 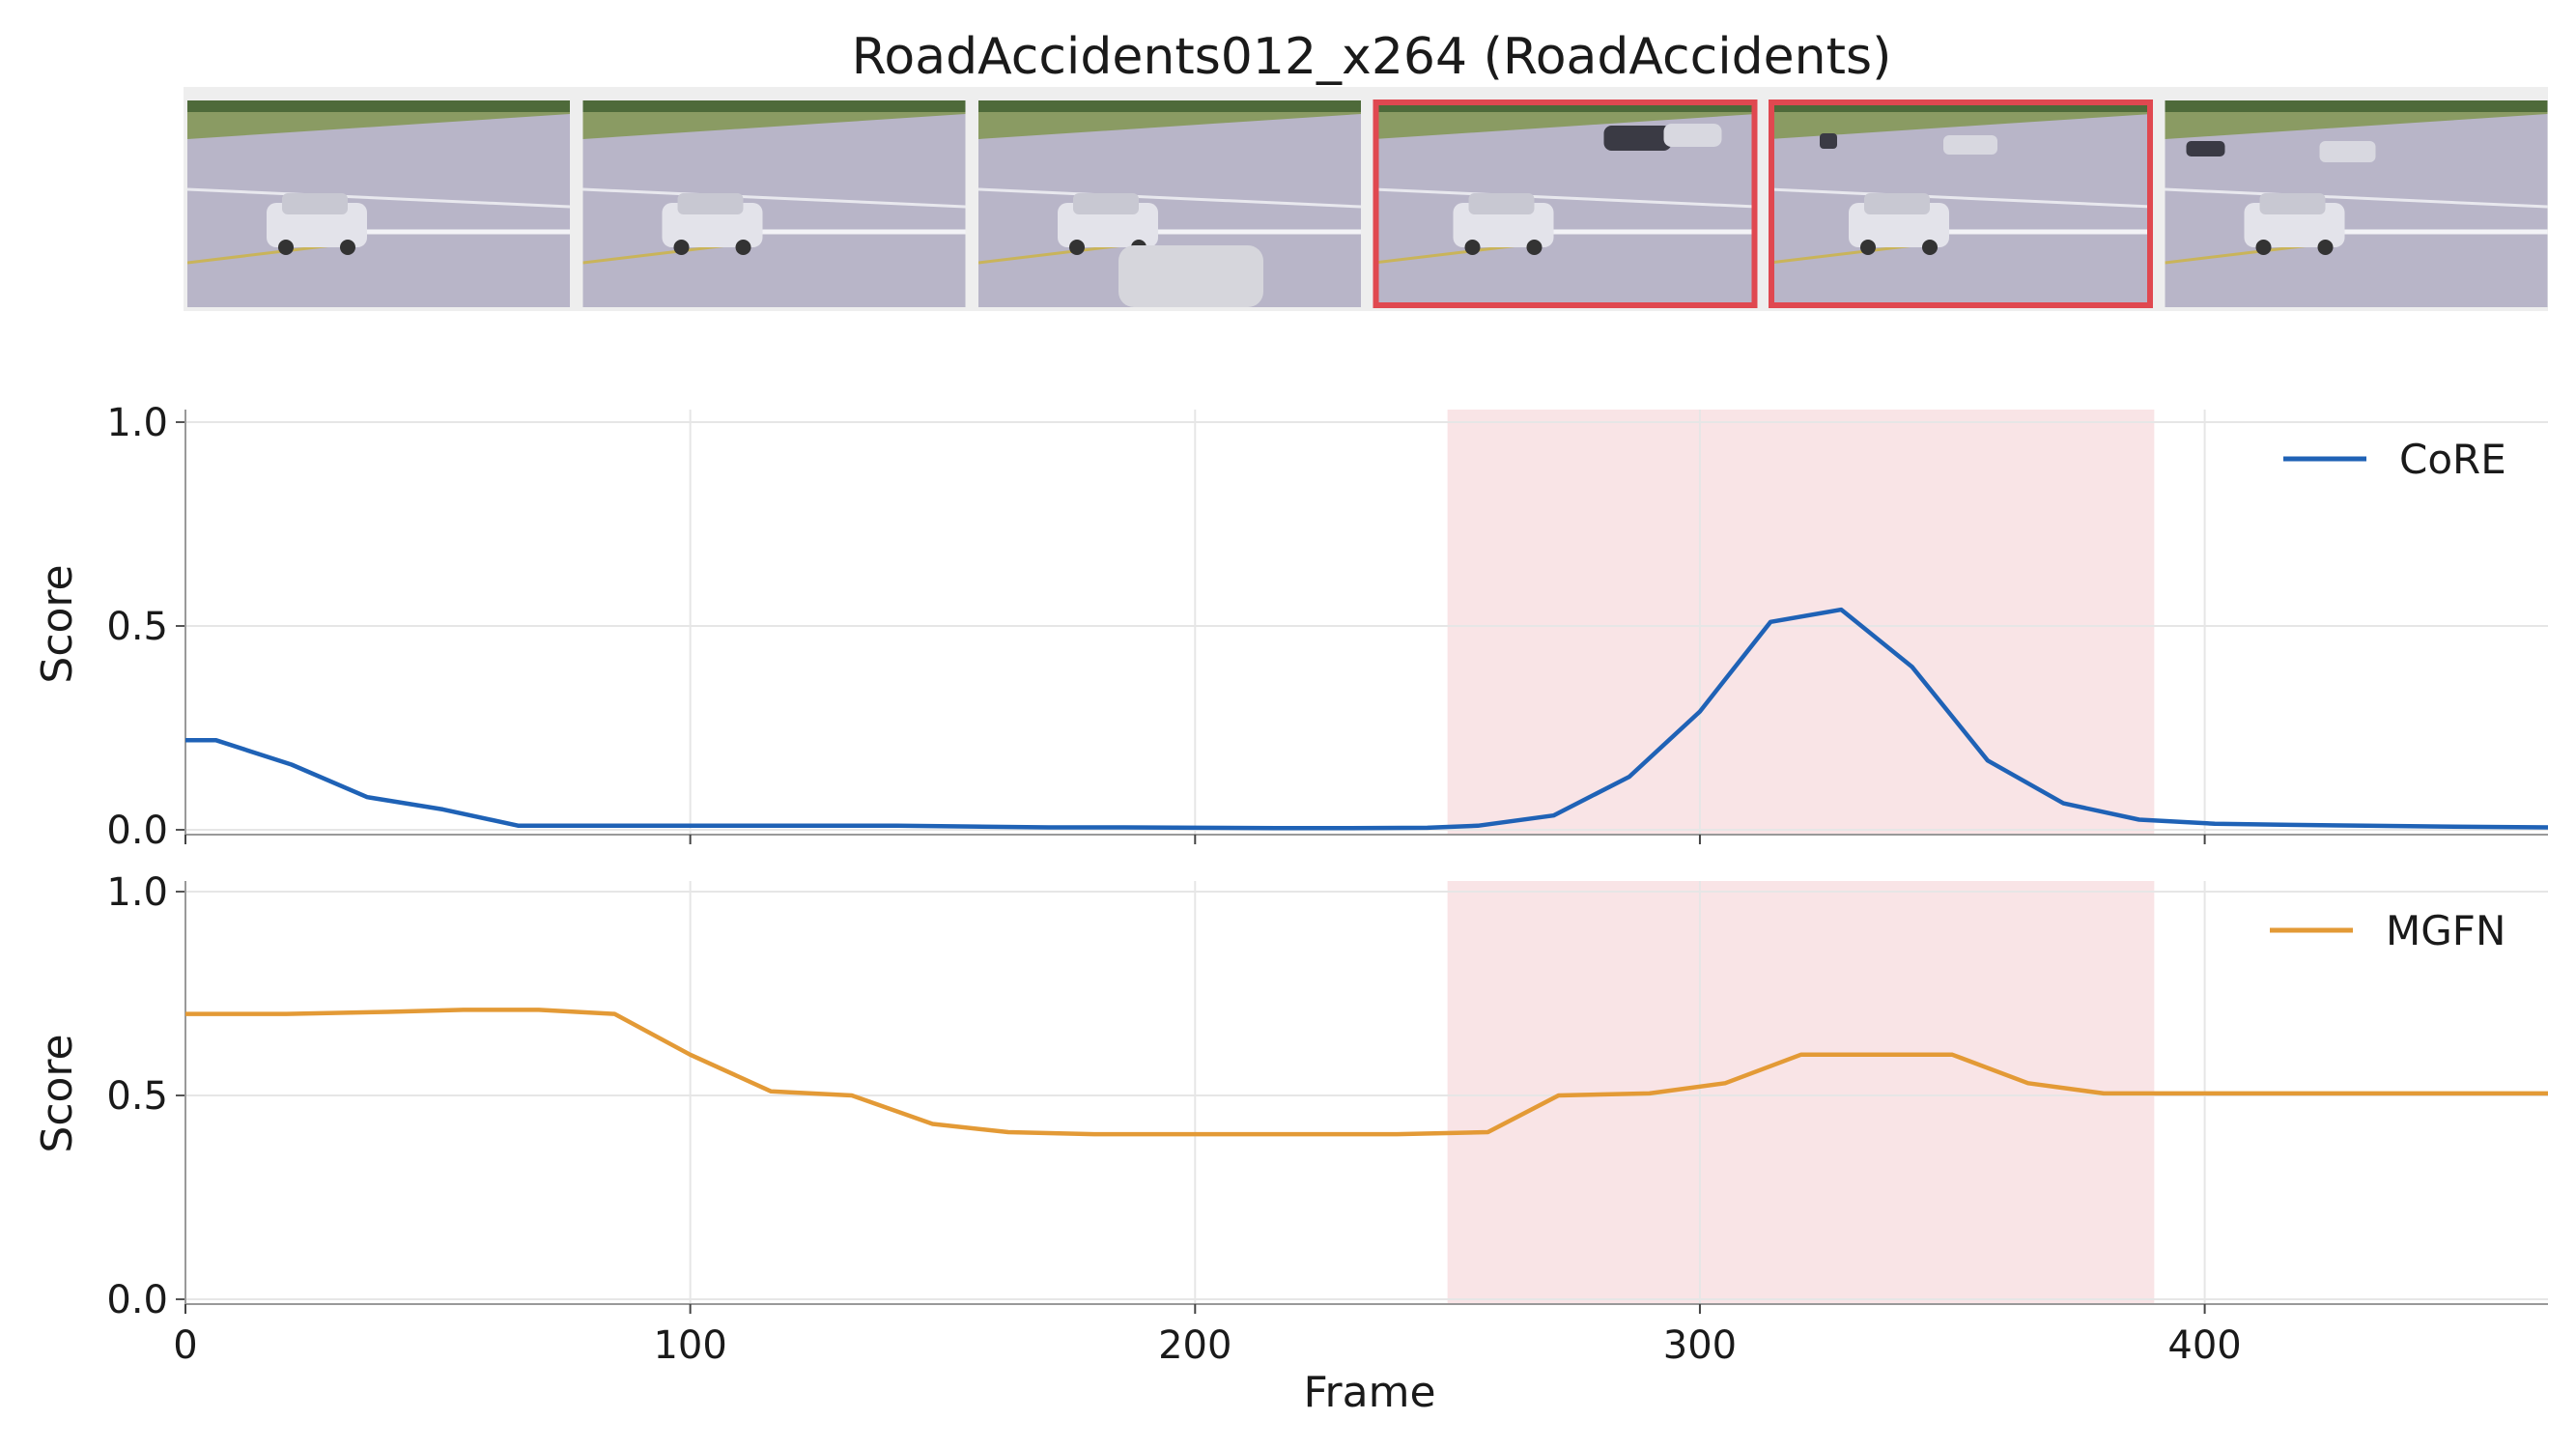 I want to click on series-line-core, so click(x=1367, y=719).